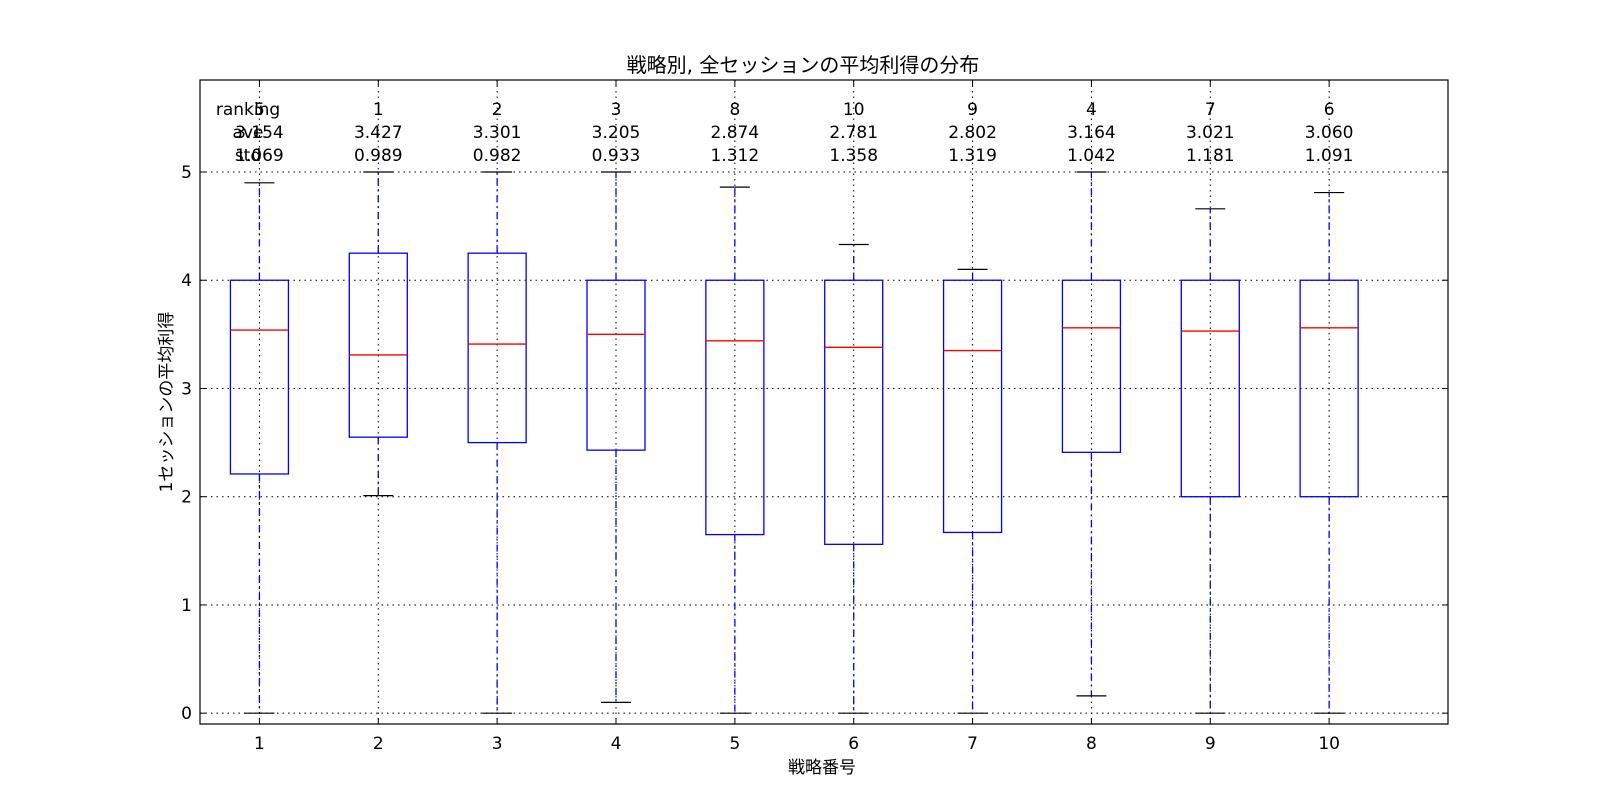 This screenshot has width=1600, height=800. What do you see at coordinates (735, 133) in the screenshot?
I see `stat-ave-value: 2.874` at bounding box center [735, 133].